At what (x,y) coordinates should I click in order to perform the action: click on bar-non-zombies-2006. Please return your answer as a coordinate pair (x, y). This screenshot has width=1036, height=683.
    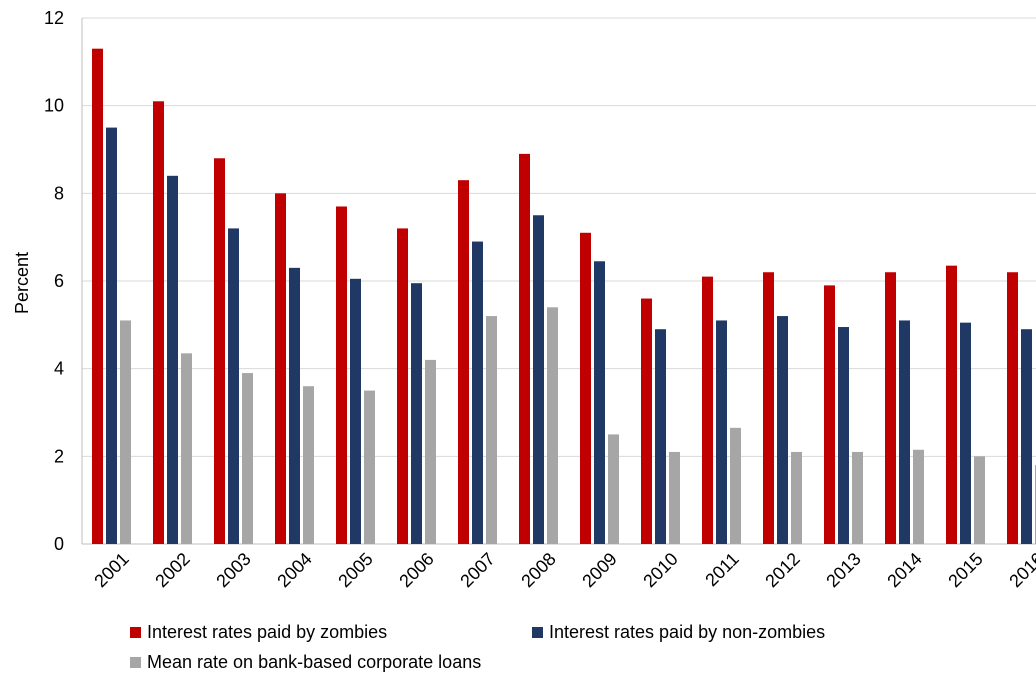
    Looking at the image, I should click on (416, 413).